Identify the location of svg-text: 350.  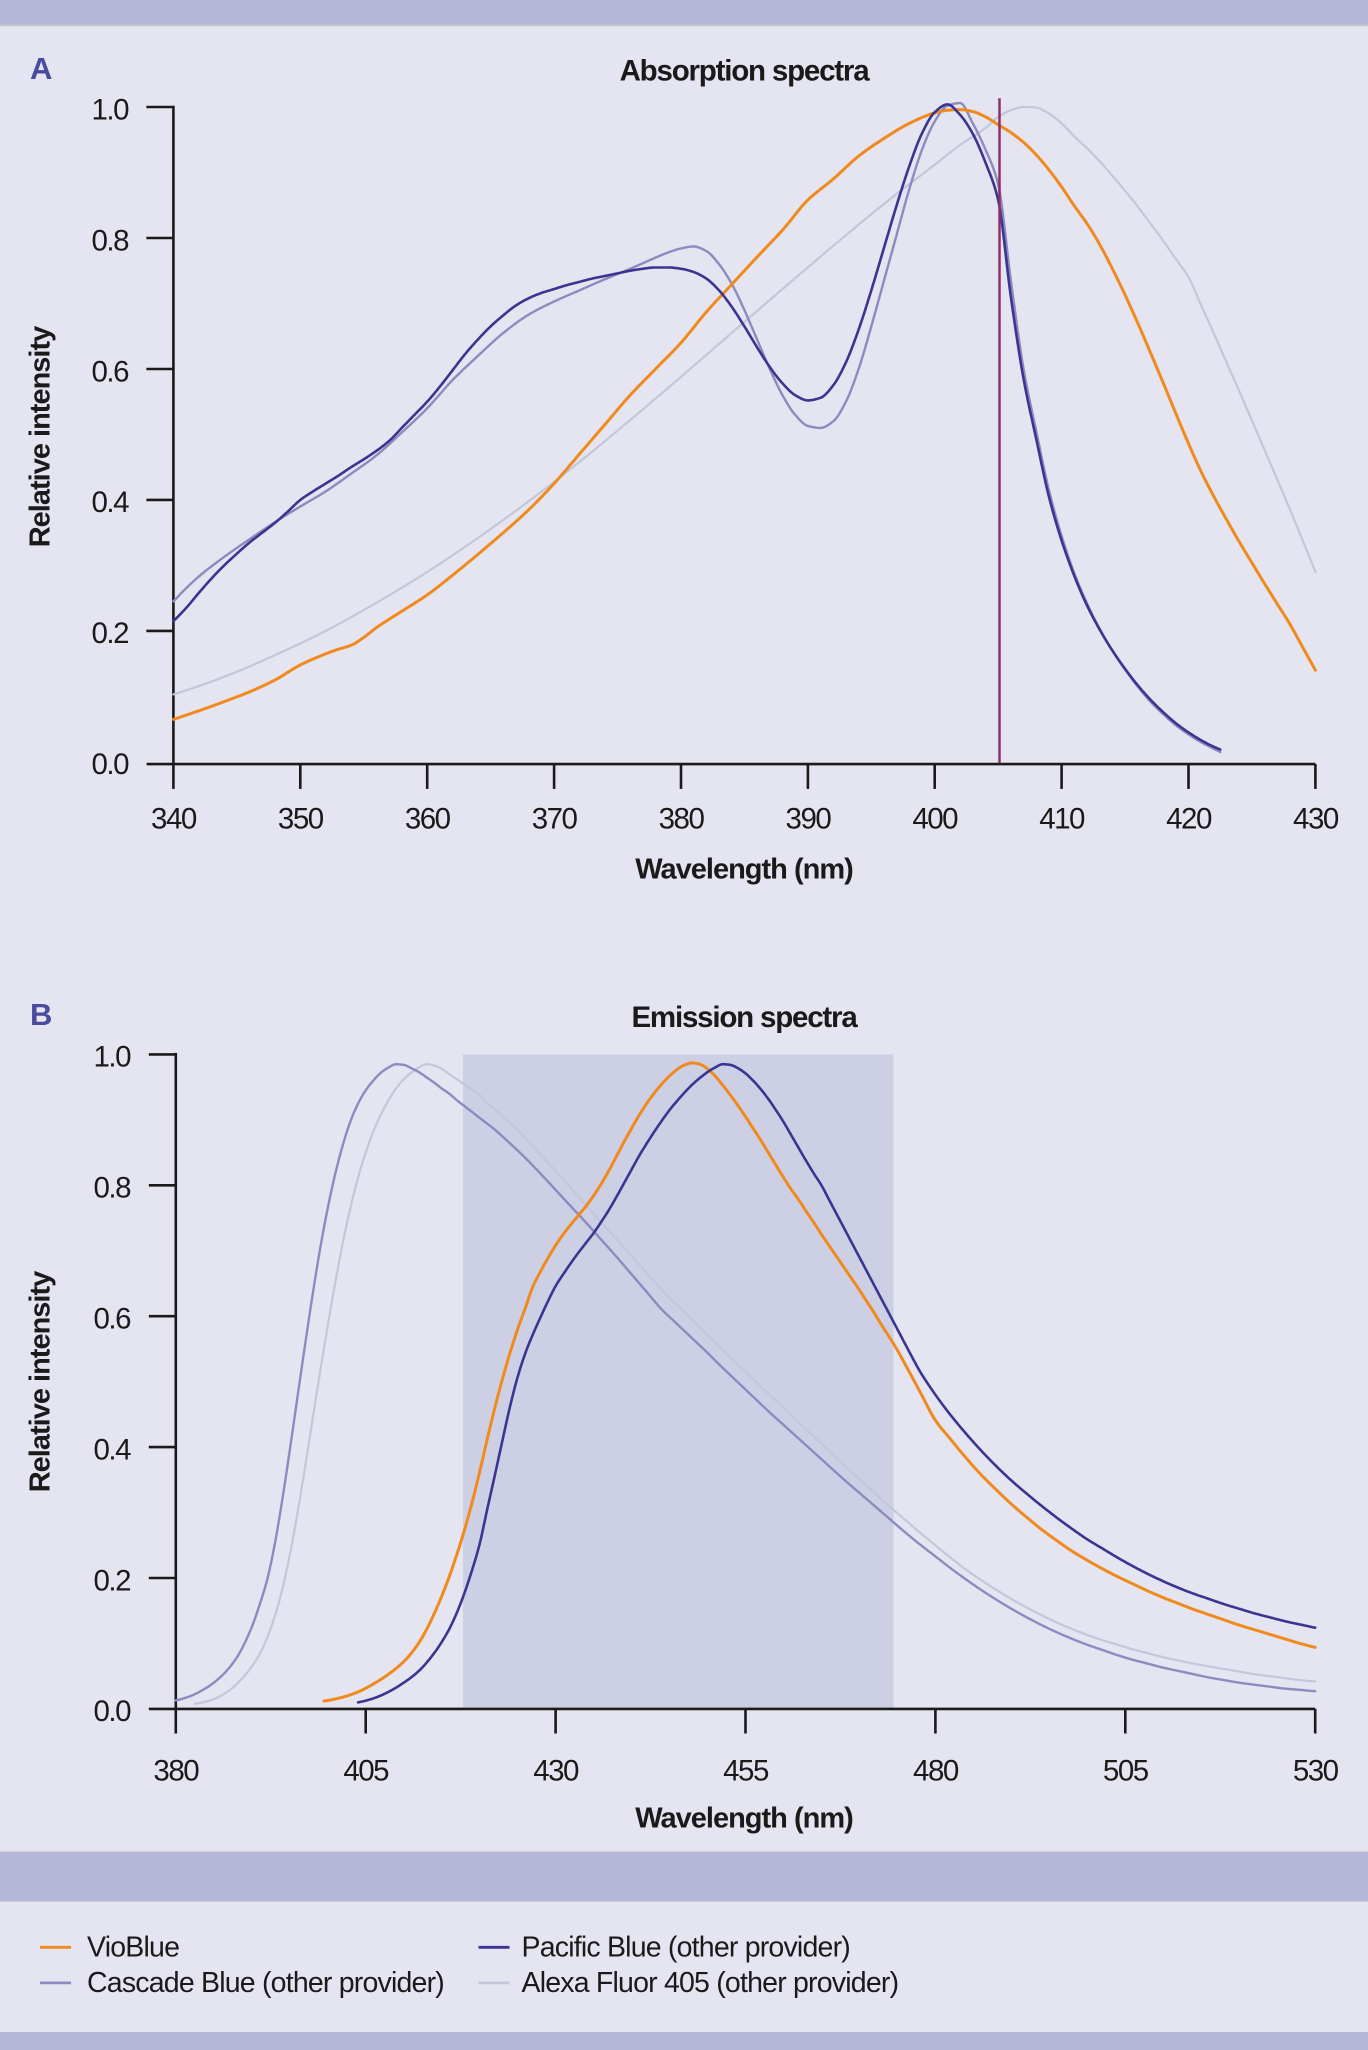
(301, 818).